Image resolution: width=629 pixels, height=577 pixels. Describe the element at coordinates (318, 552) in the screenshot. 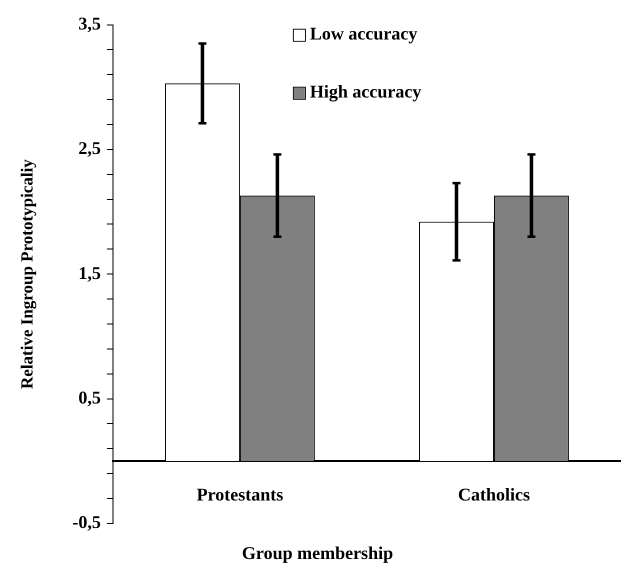

I see `x-axis-title: Group membership` at that location.